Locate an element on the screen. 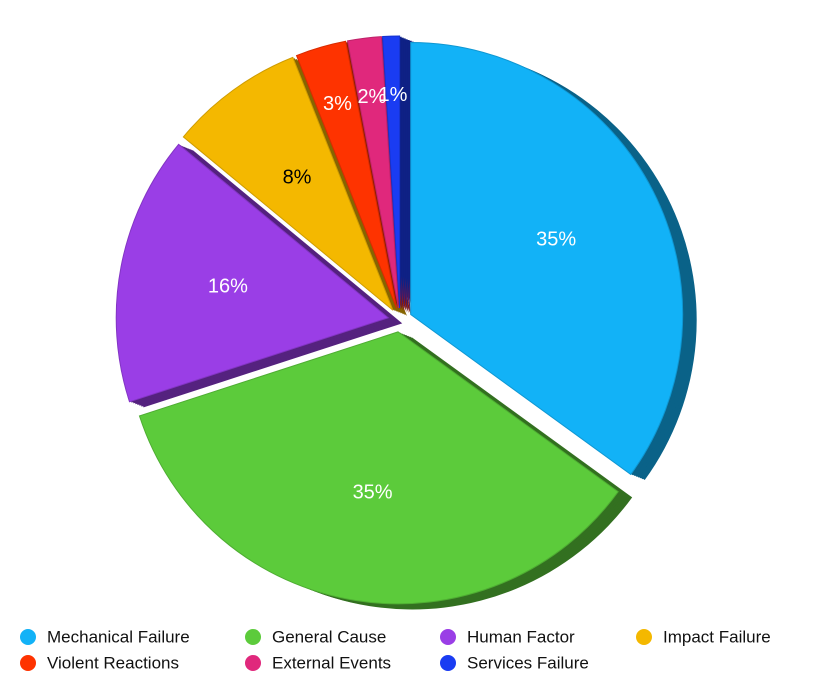 The image size is (815, 675). legend-label: Impact Failure is located at coordinates (717, 636).